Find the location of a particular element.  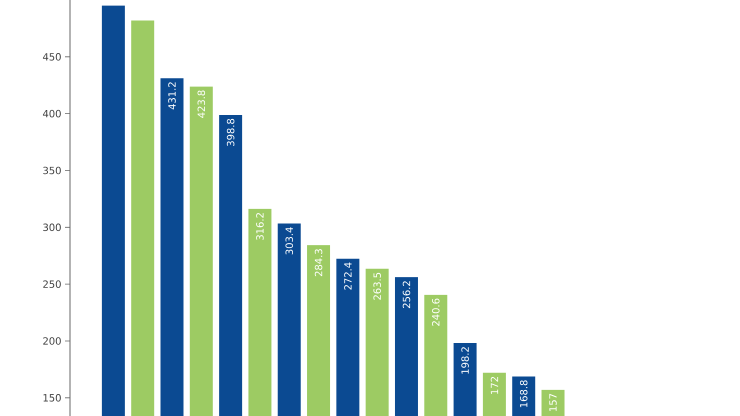

data-label: 198.2 is located at coordinates (465, 360).